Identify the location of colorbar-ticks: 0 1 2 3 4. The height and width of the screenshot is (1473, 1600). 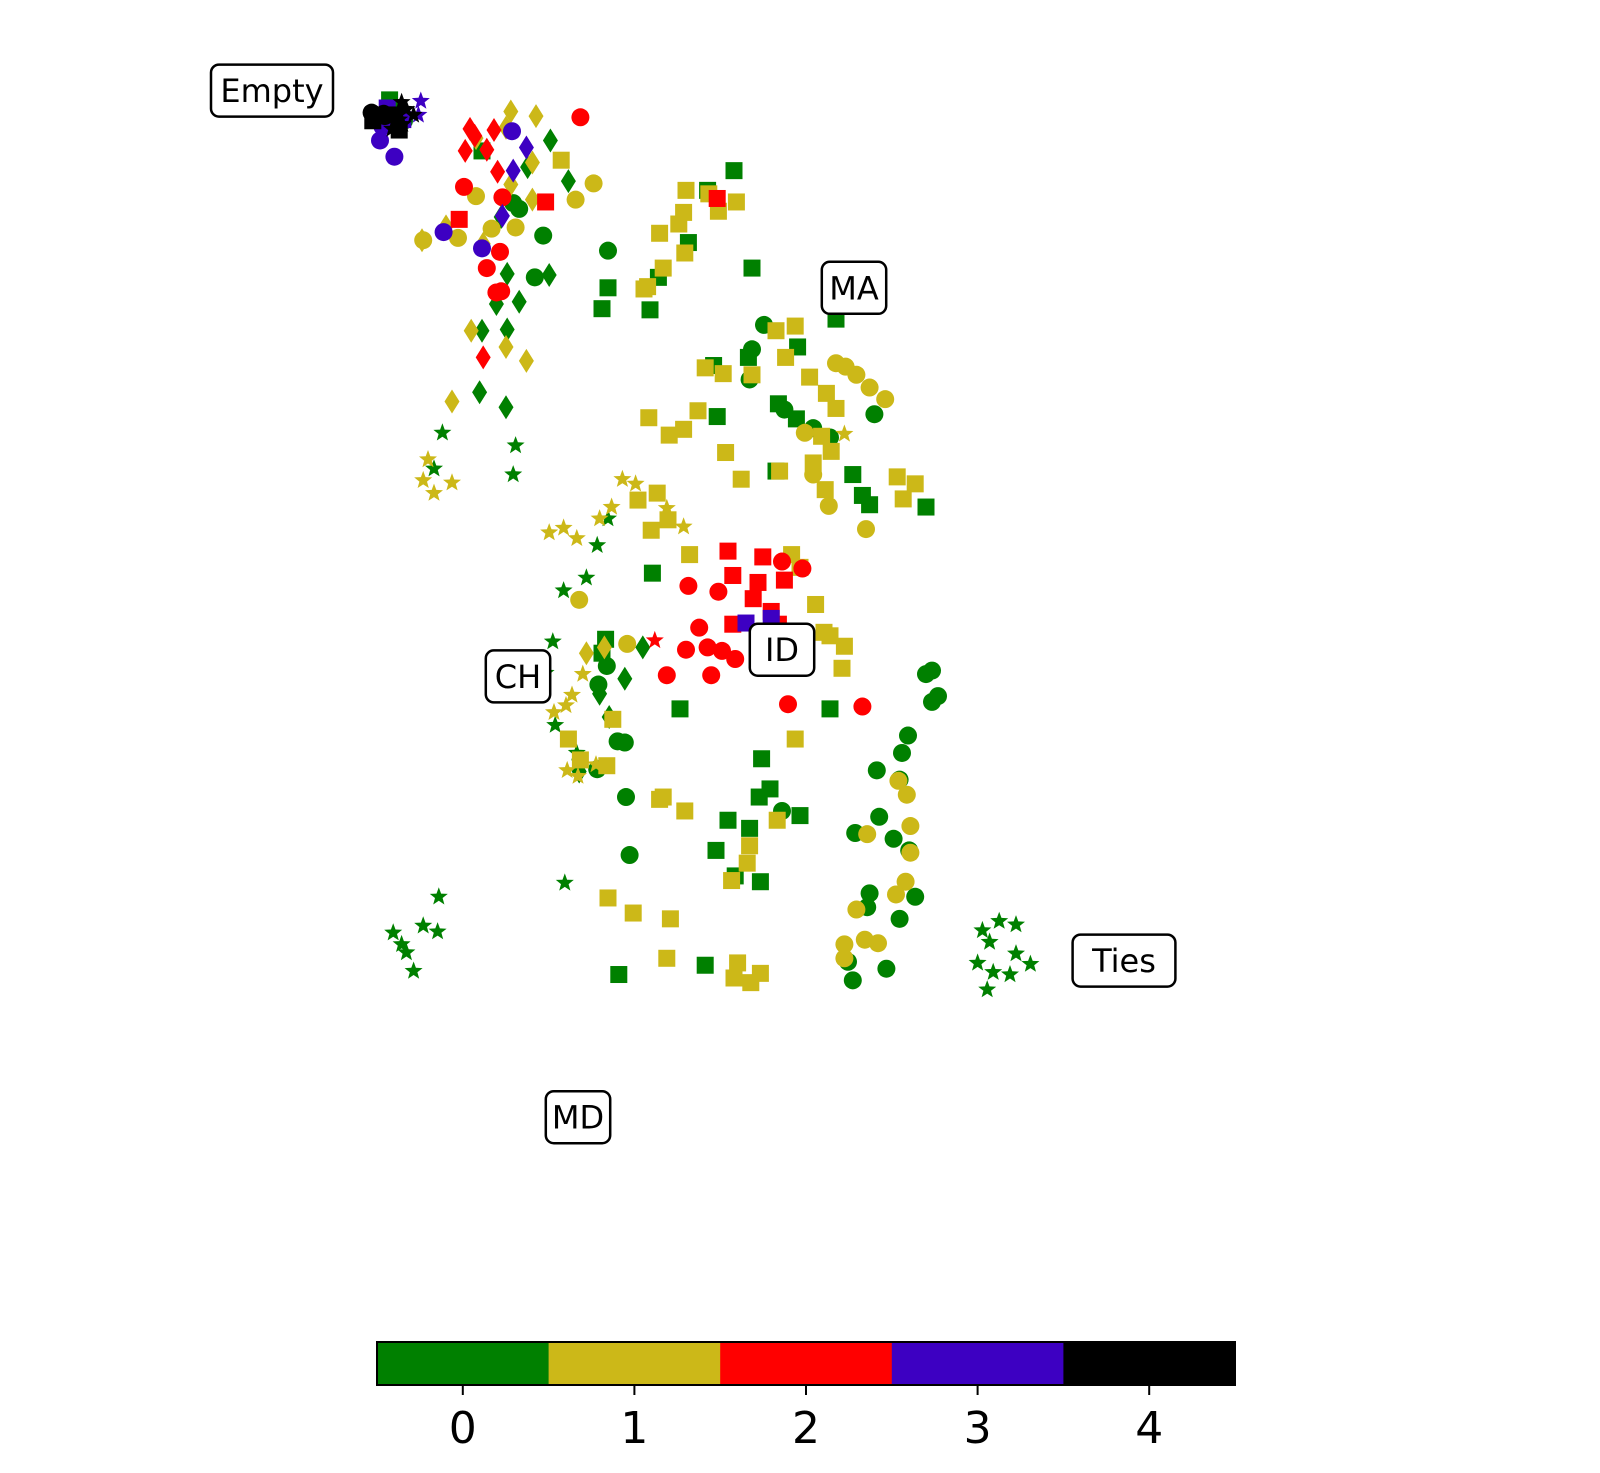
(806, 1419).